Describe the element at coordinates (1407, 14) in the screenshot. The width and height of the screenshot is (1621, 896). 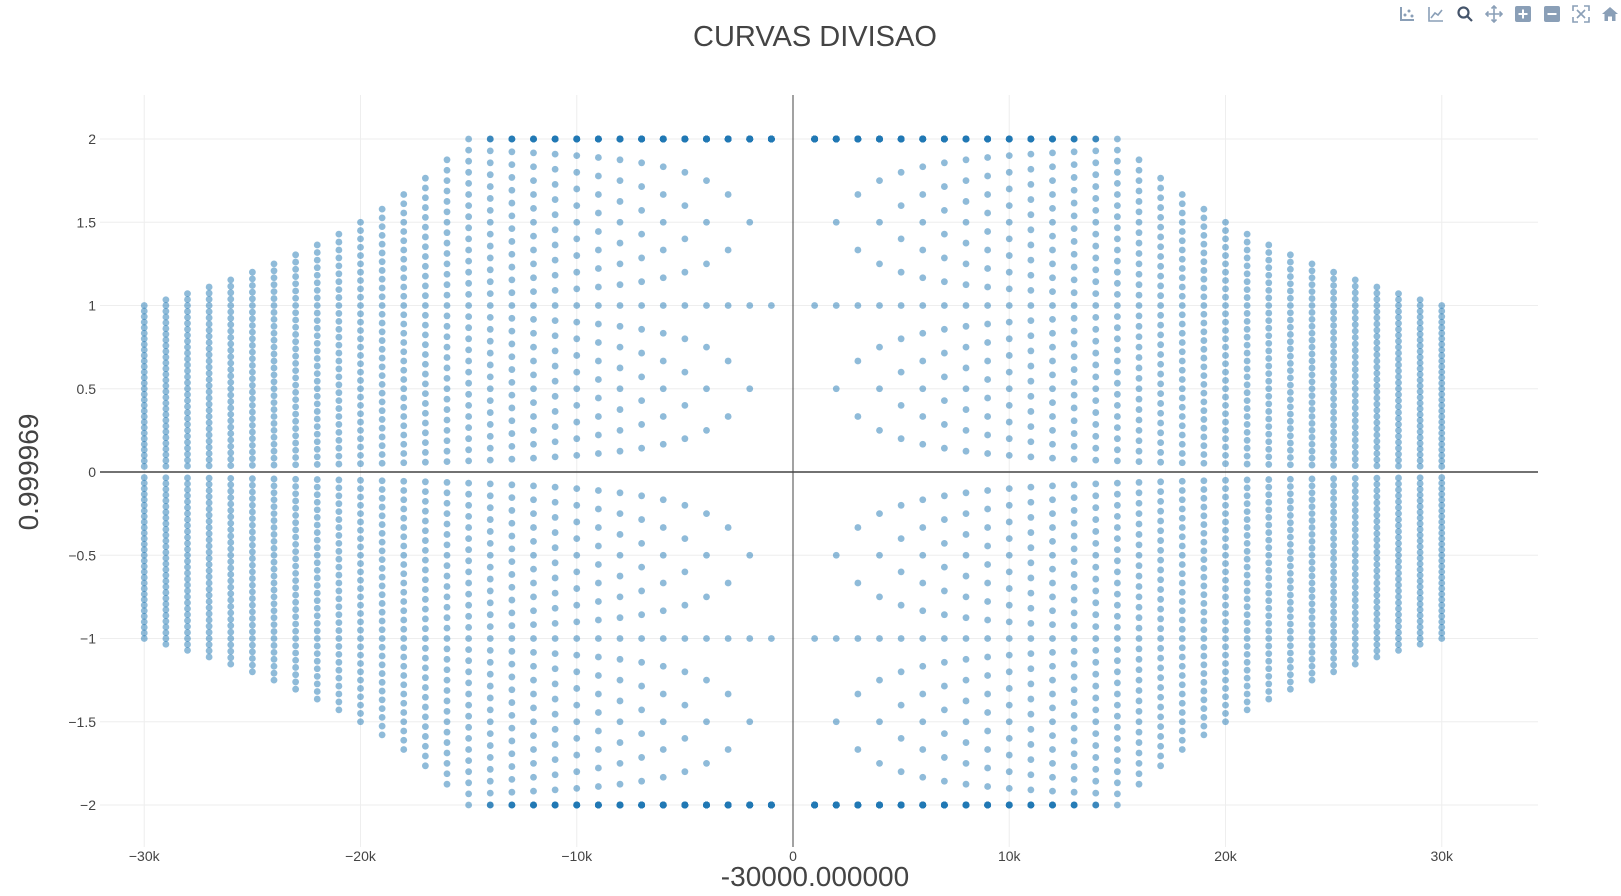
I see `show-closest-icon` at that location.